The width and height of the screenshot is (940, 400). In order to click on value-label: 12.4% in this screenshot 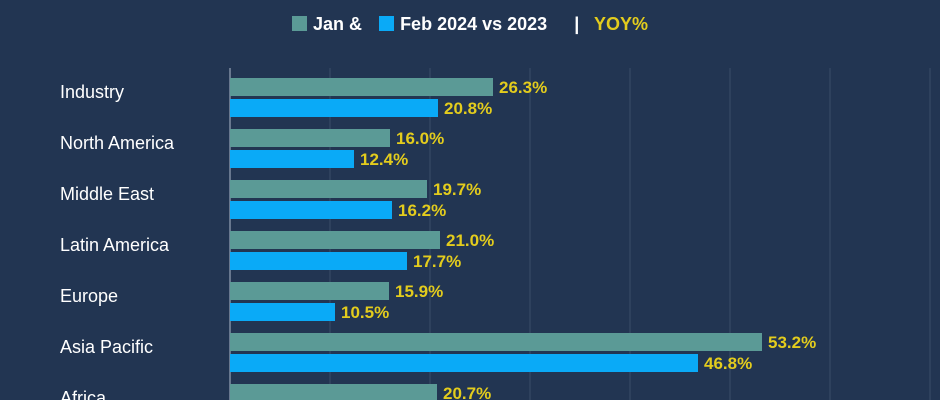, I will do `click(384, 159)`.